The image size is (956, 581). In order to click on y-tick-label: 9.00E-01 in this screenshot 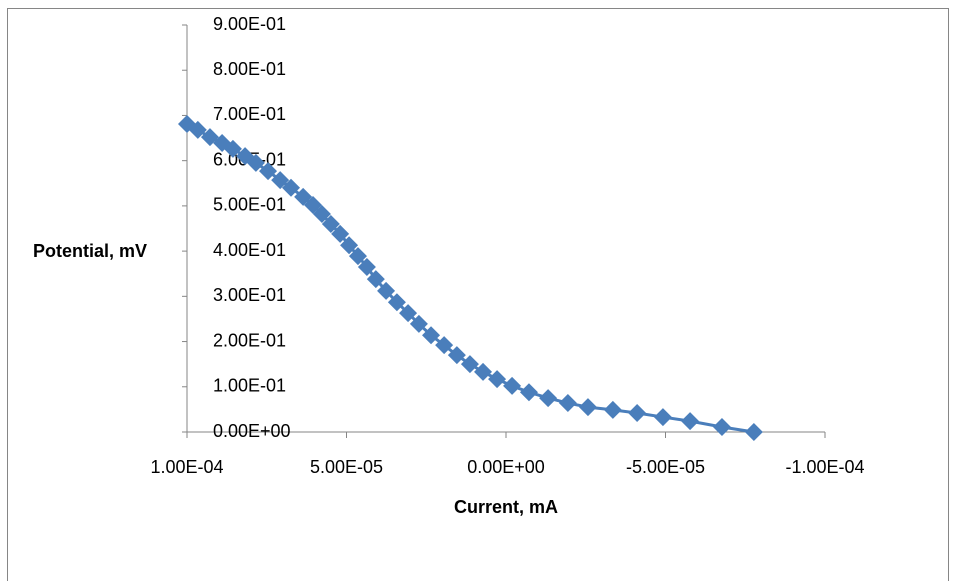, I will do `click(249, 24)`.